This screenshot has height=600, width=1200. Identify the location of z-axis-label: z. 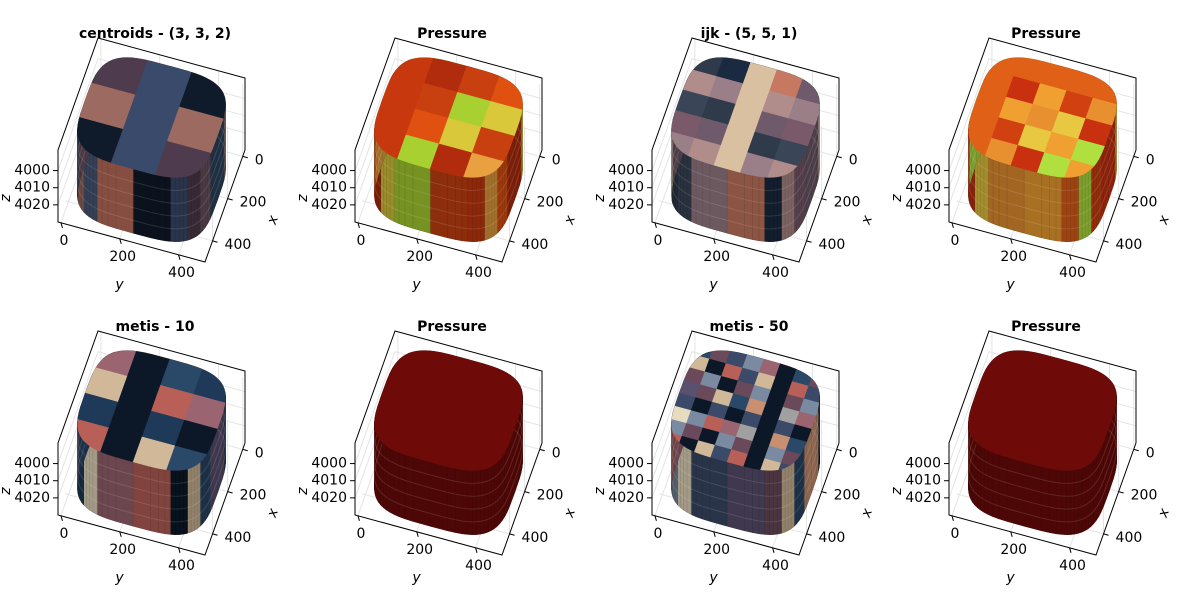
(303, 198).